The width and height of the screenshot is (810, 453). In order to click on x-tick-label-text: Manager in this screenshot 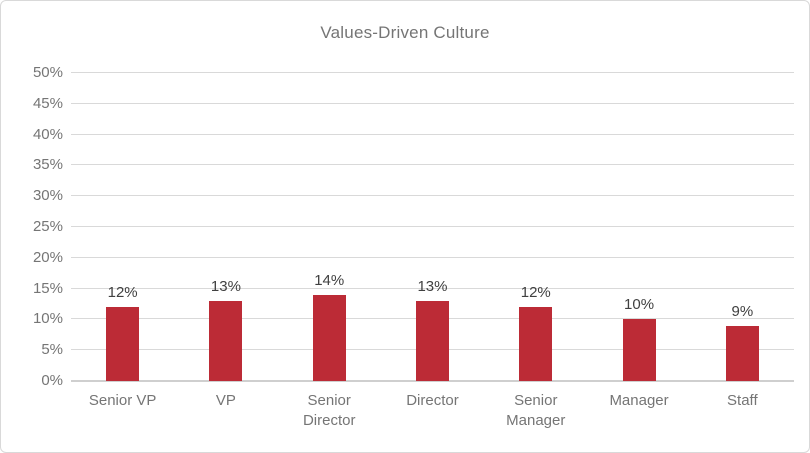, I will do `click(639, 400)`.